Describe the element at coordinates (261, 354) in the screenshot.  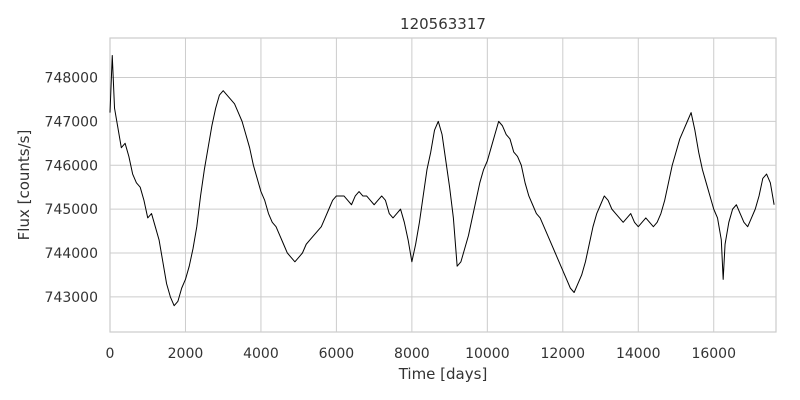
I see `x-tick-label: 4000` at that location.